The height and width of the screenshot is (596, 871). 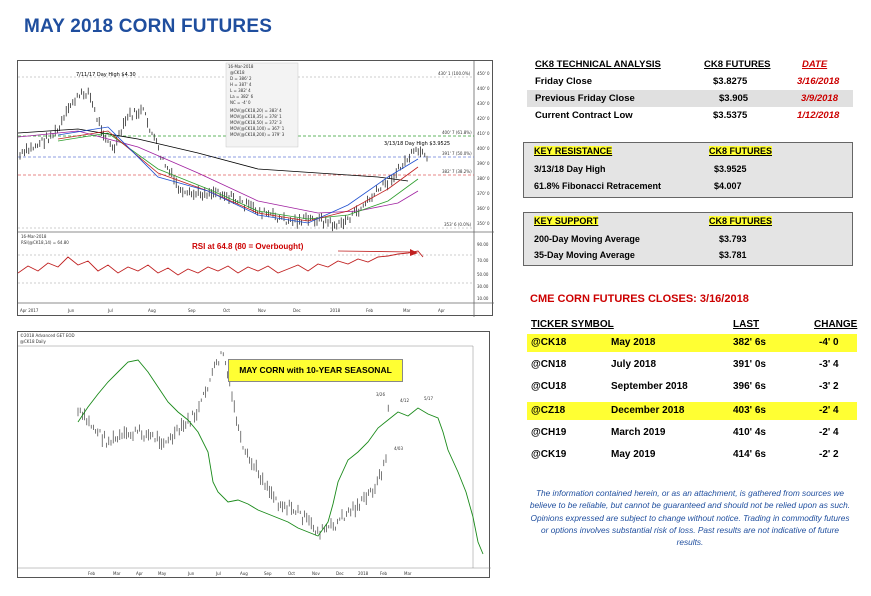 What do you see at coordinates (690, 98) in the screenshot?
I see `tech-row: Previous Friday Close $3.905 3/9/2018` at bounding box center [690, 98].